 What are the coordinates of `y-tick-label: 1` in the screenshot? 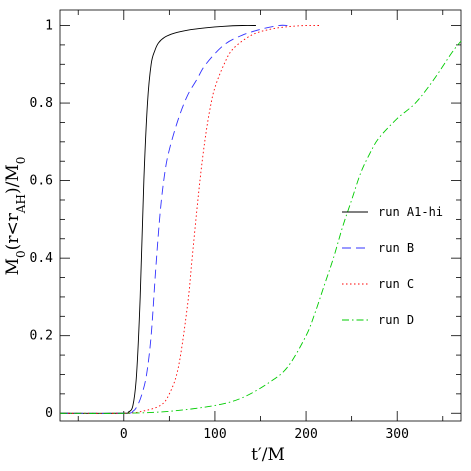 It's located at (49, 26).